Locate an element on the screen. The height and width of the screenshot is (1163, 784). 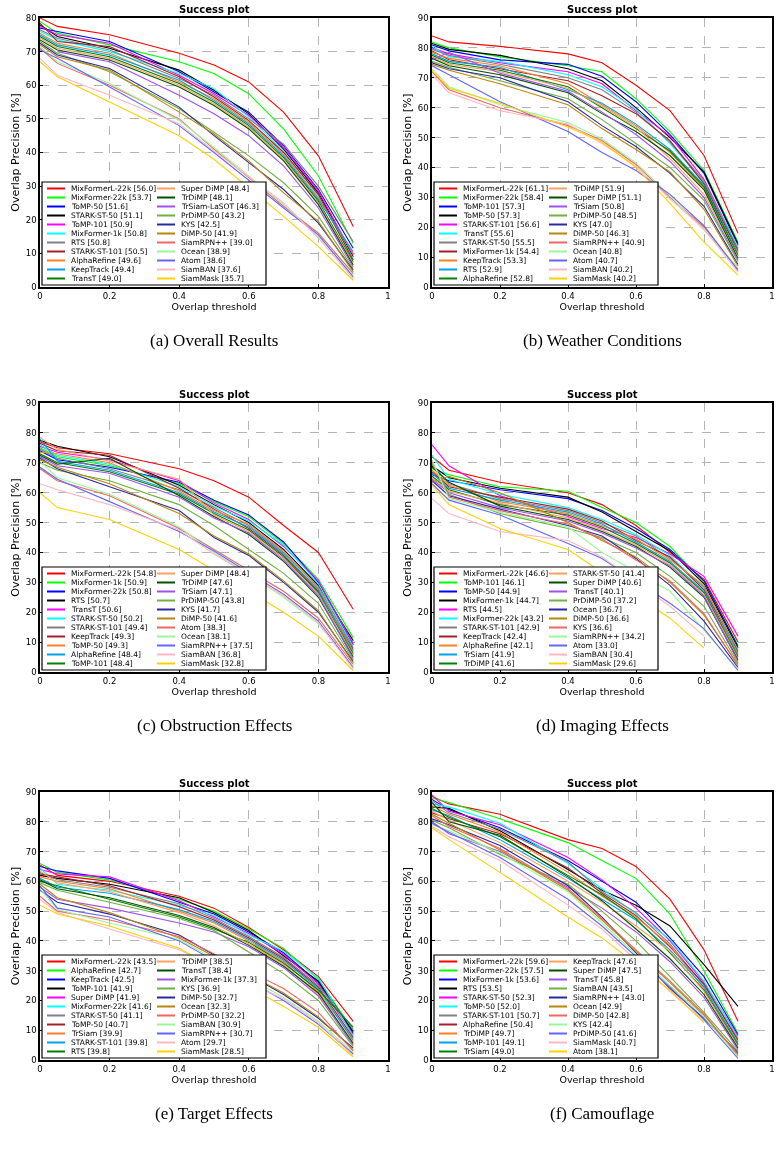
text: (d) Imaging Effects is located at coordinates (602, 725).